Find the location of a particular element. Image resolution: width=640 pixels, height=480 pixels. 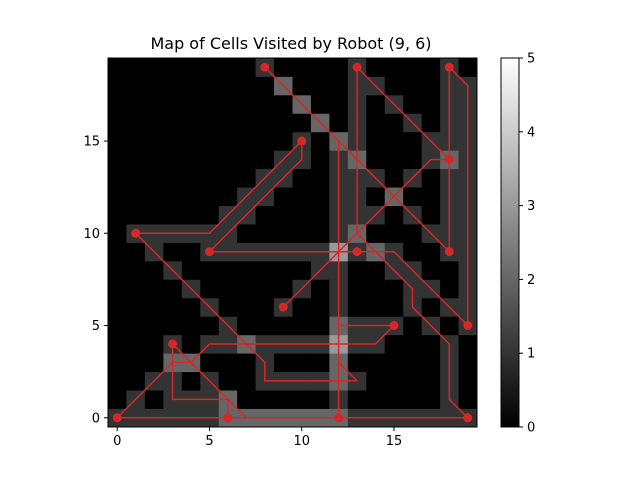

colorbar is located at coordinates (510, 242).